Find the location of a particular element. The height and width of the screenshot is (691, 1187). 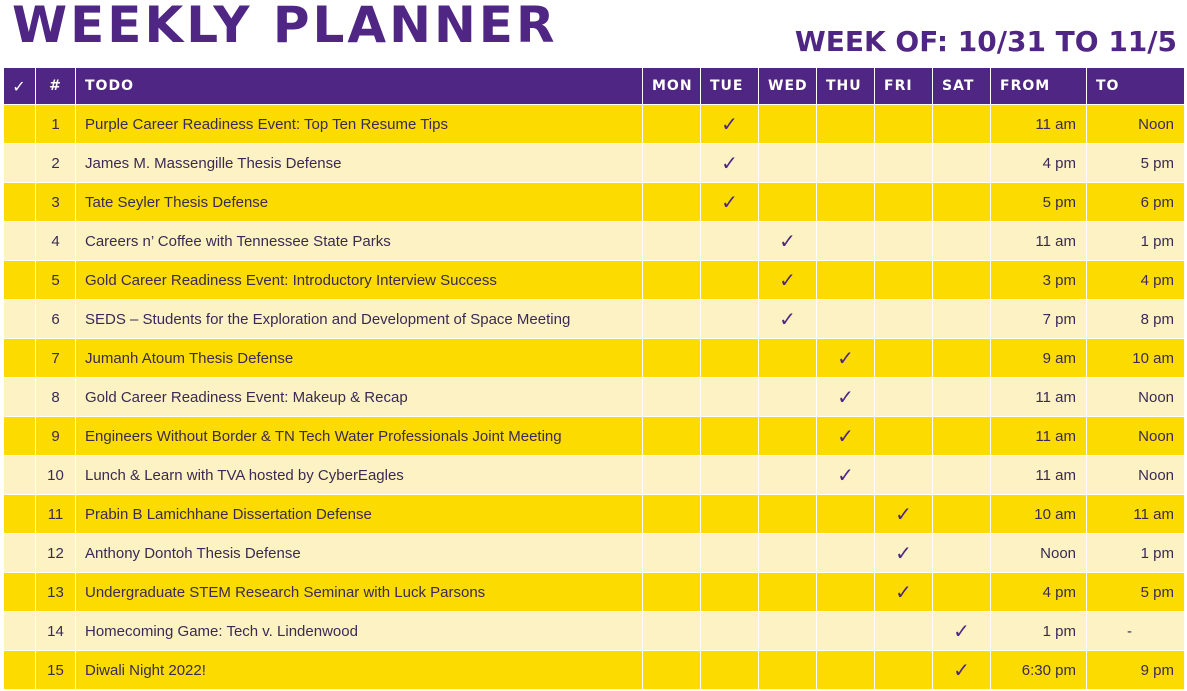

task-name: Anthony Dontoh Thesis Defense is located at coordinates (359, 553).